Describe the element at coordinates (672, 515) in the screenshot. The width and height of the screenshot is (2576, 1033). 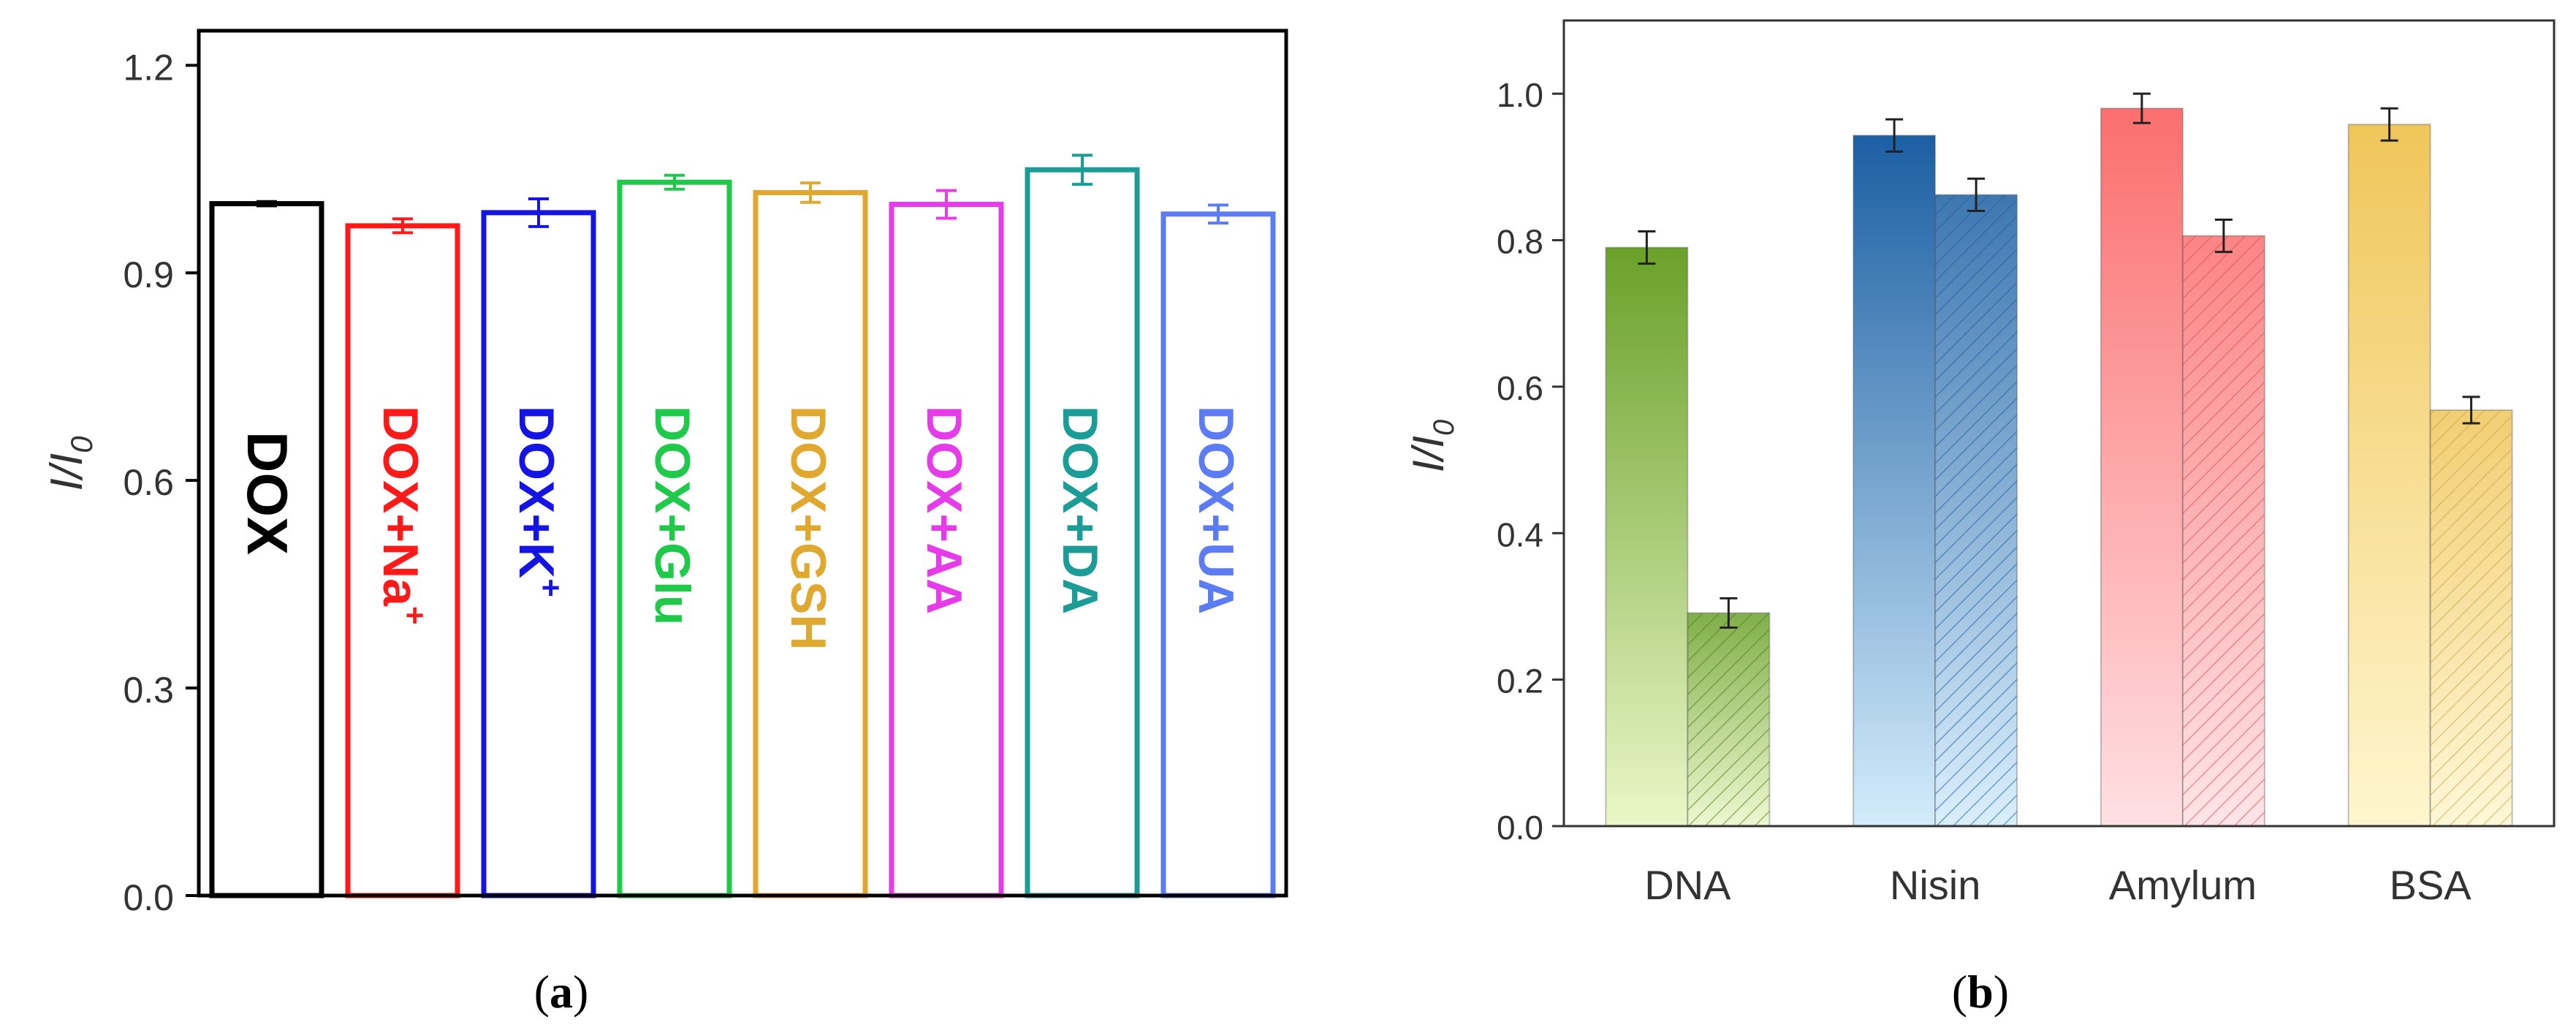
I see `panel-a-bar-label: DOX+Glu` at that location.